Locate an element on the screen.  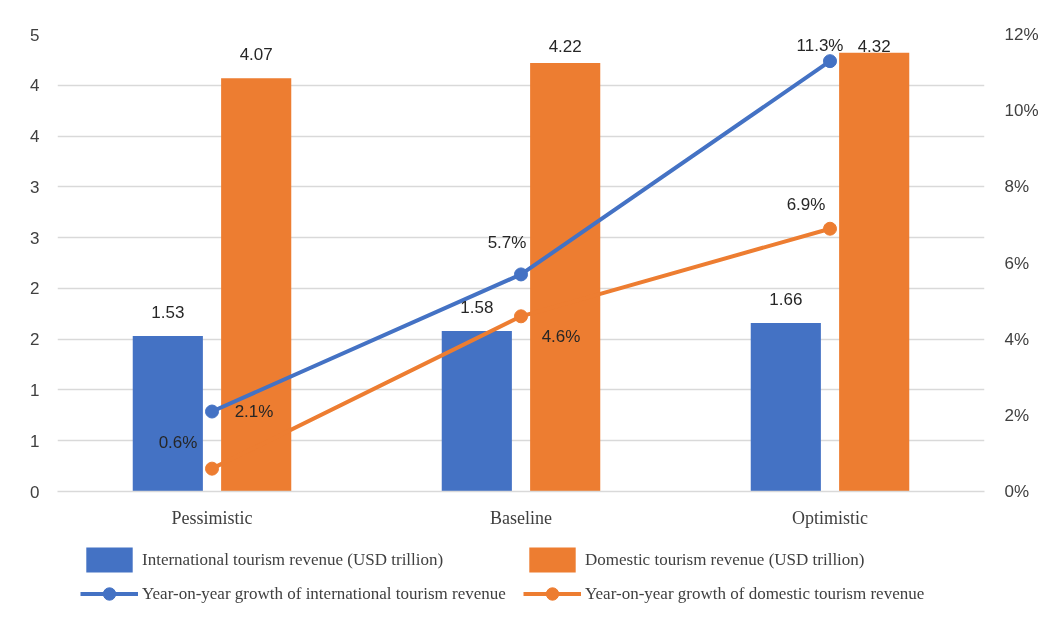
legend-label: Year-on-year growth of domestic tourism revenue is located at coordinates (755, 593).